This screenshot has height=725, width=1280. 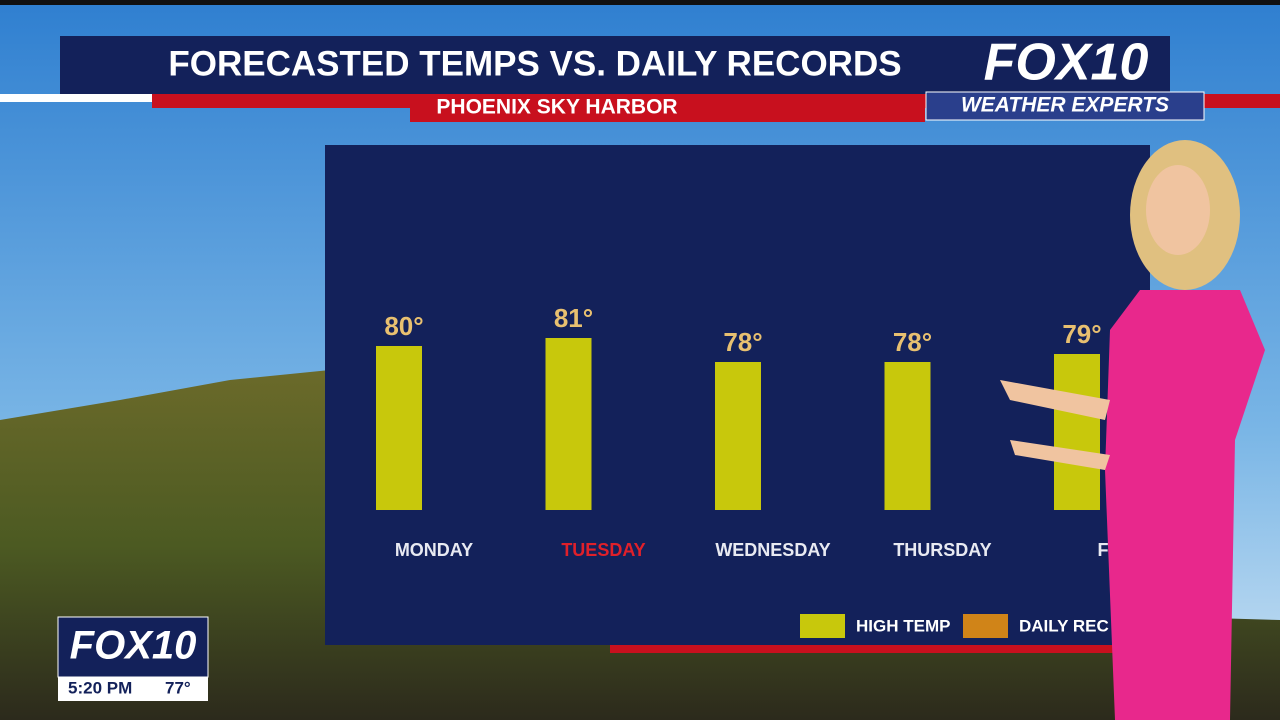 I want to click on value-label: 81°, so click(x=573, y=318).